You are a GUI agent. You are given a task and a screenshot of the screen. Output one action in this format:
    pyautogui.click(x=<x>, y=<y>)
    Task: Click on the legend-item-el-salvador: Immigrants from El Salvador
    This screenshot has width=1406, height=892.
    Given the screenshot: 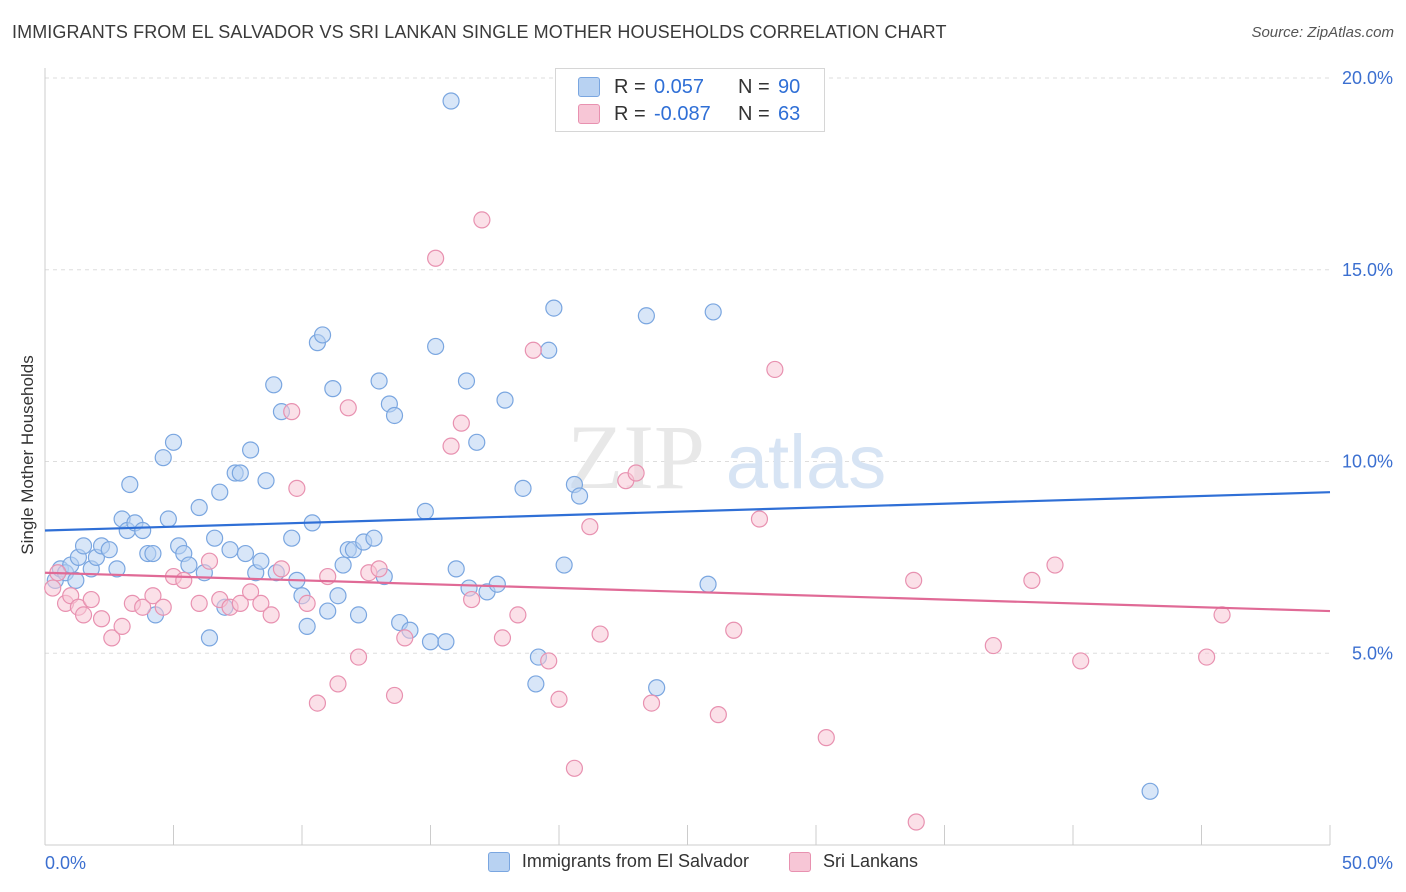 What is the action you would take?
    pyautogui.click(x=618, y=861)
    